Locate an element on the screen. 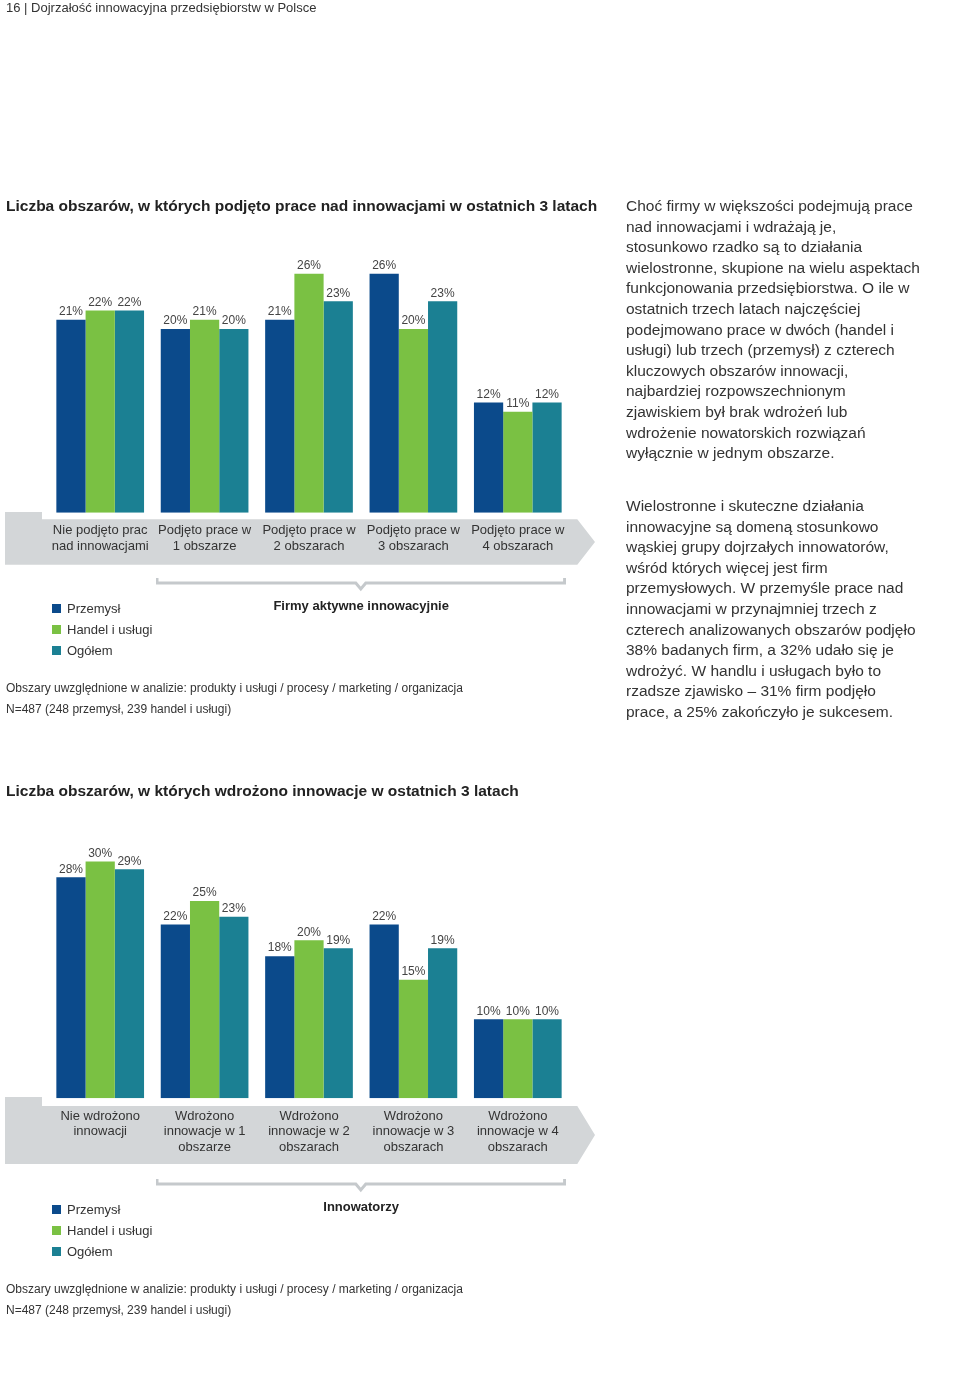 The width and height of the screenshot is (960, 1373). data-label: 11% is located at coordinates (518, 402).